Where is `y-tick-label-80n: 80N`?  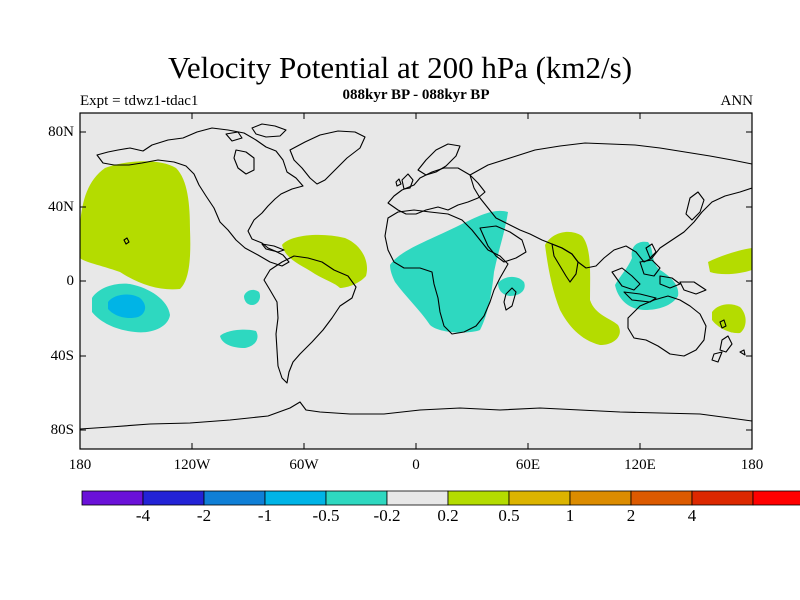
y-tick-label-80n: 80N is located at coordinates (61, 132).